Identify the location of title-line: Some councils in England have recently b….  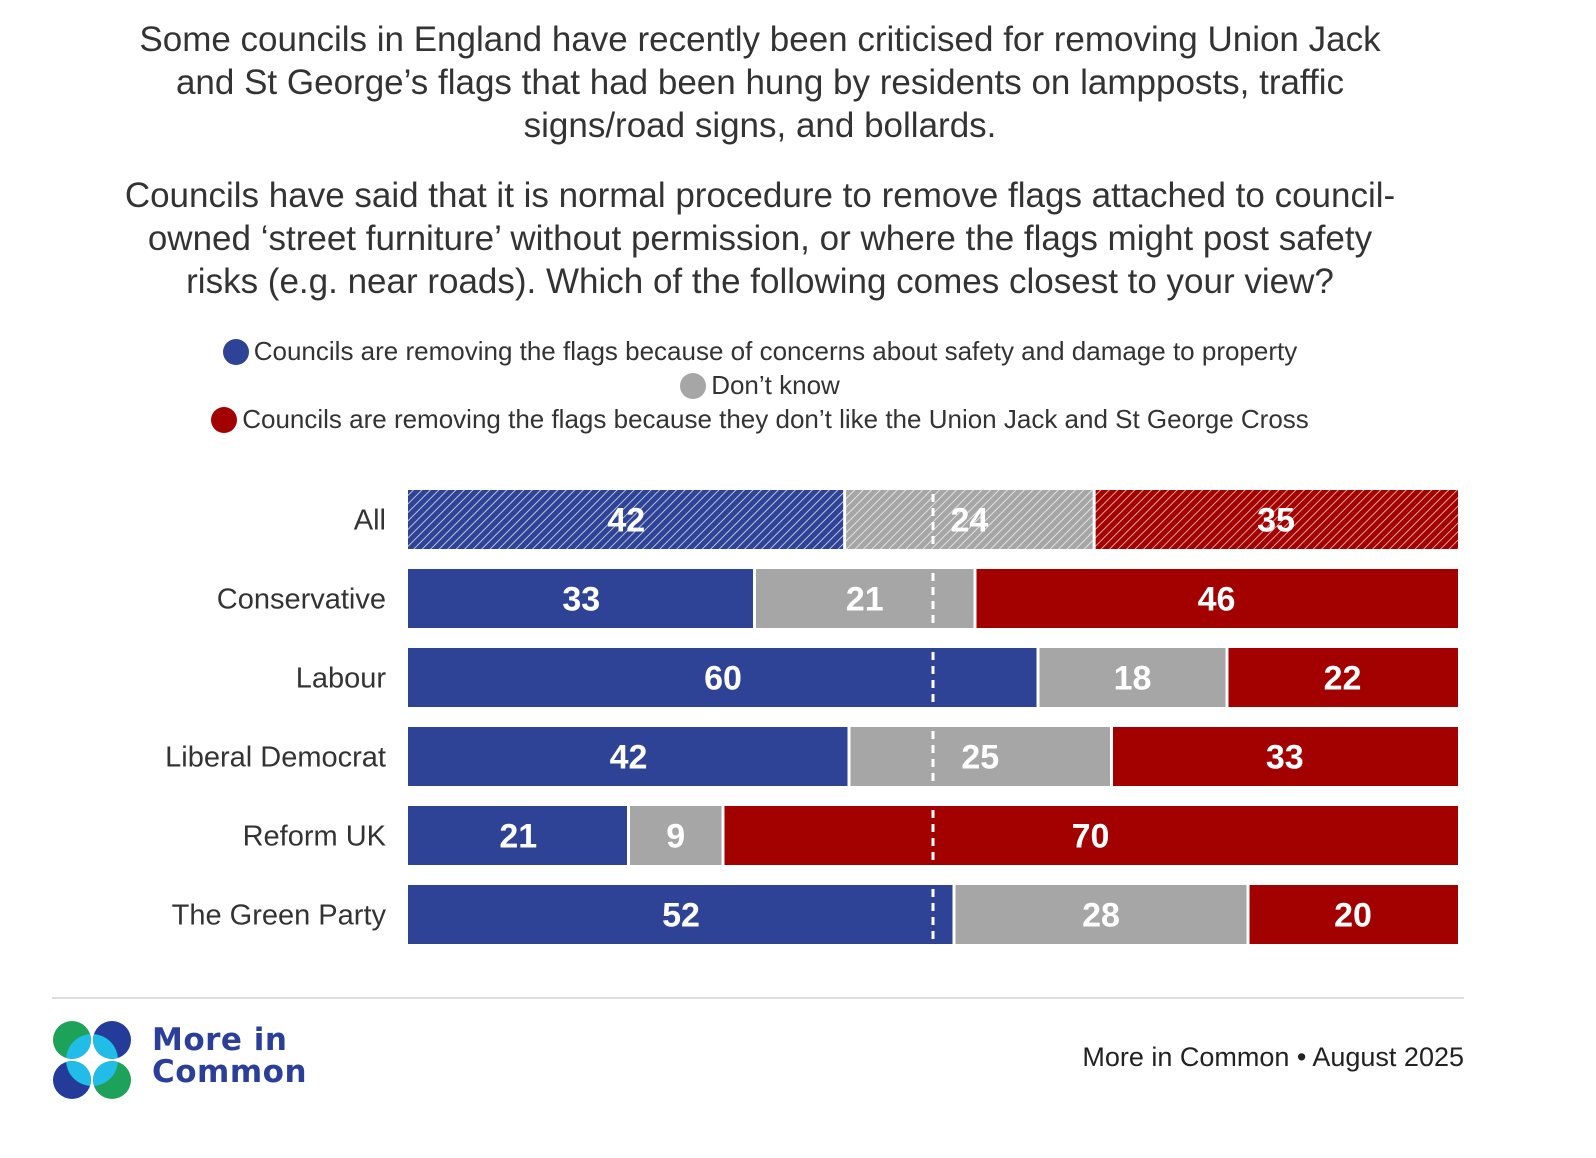
(760, 39).